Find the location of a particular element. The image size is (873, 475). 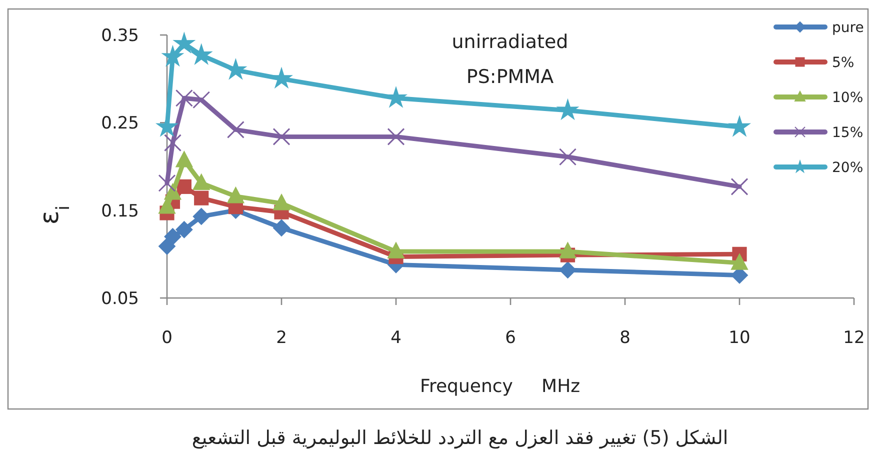

annotation: PS:PMMA is located at coordinates (510, 77).